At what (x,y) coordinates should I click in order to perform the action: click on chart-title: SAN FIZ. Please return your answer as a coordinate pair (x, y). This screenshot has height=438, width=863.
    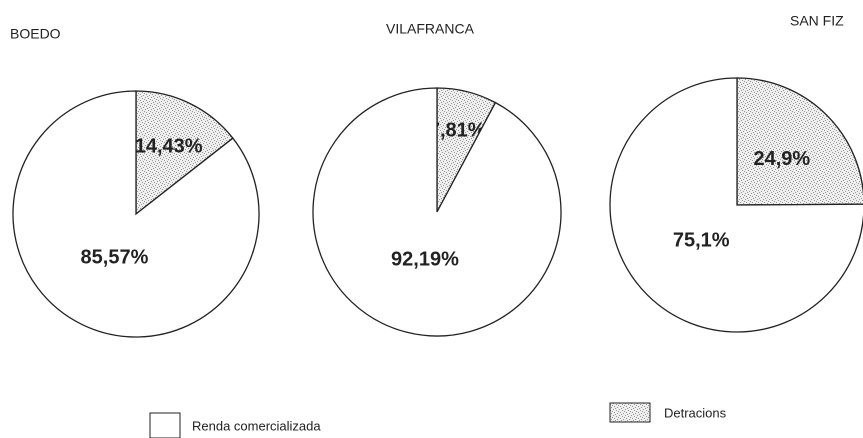
    Looking at the image, I should click on (817, 21).